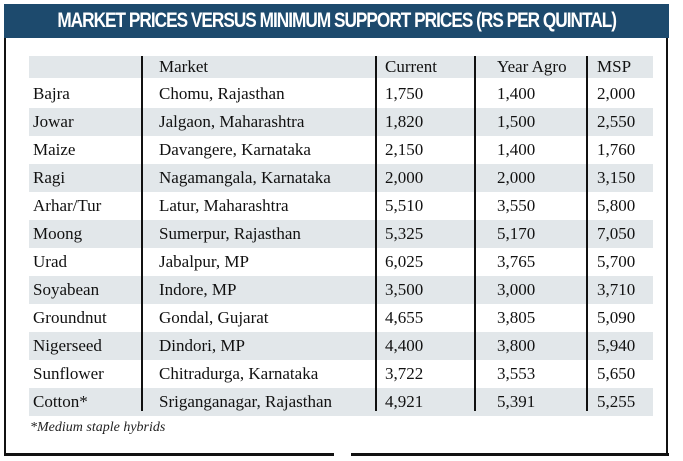  What do you see at coordinates (184, 66) in the screenshot?
I see `header-market: Market` at bounding box center [184, 66].